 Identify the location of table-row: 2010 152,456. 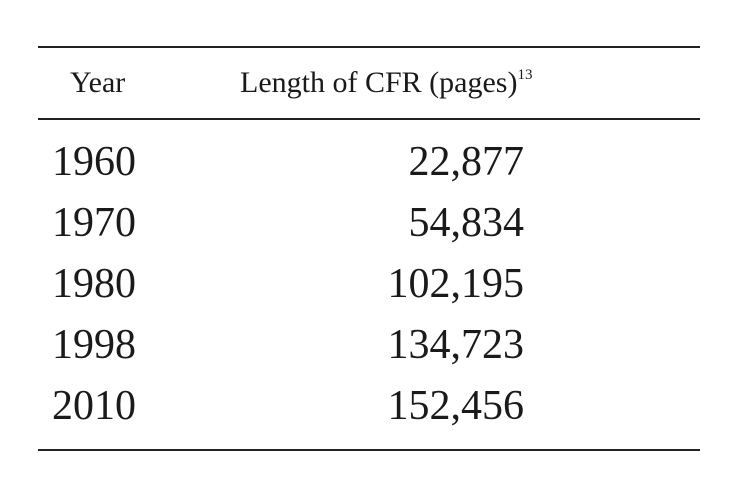
(369, 408).